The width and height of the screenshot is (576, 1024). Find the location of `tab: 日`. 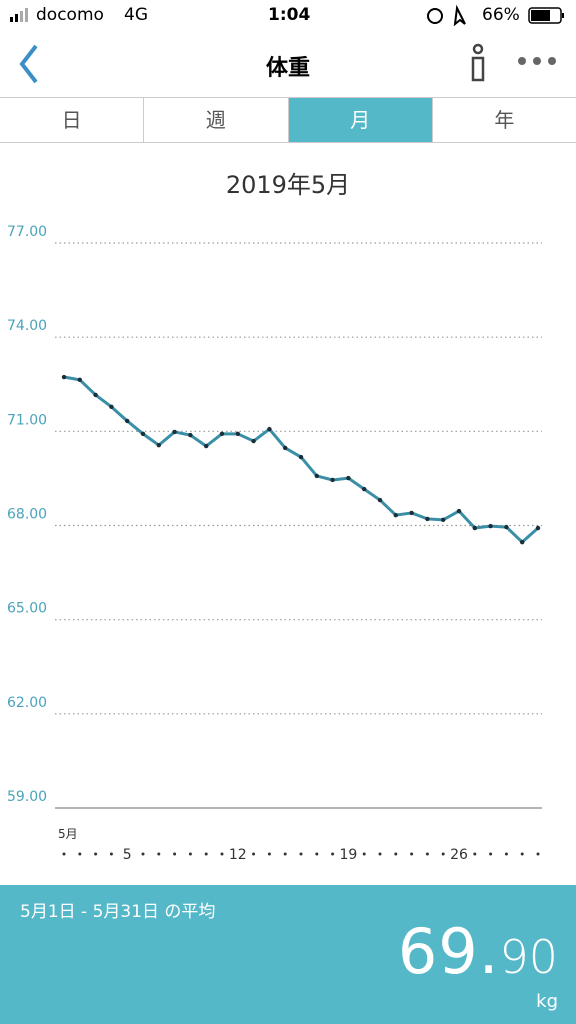

tab: 日 is located at coordinates (72, 120).